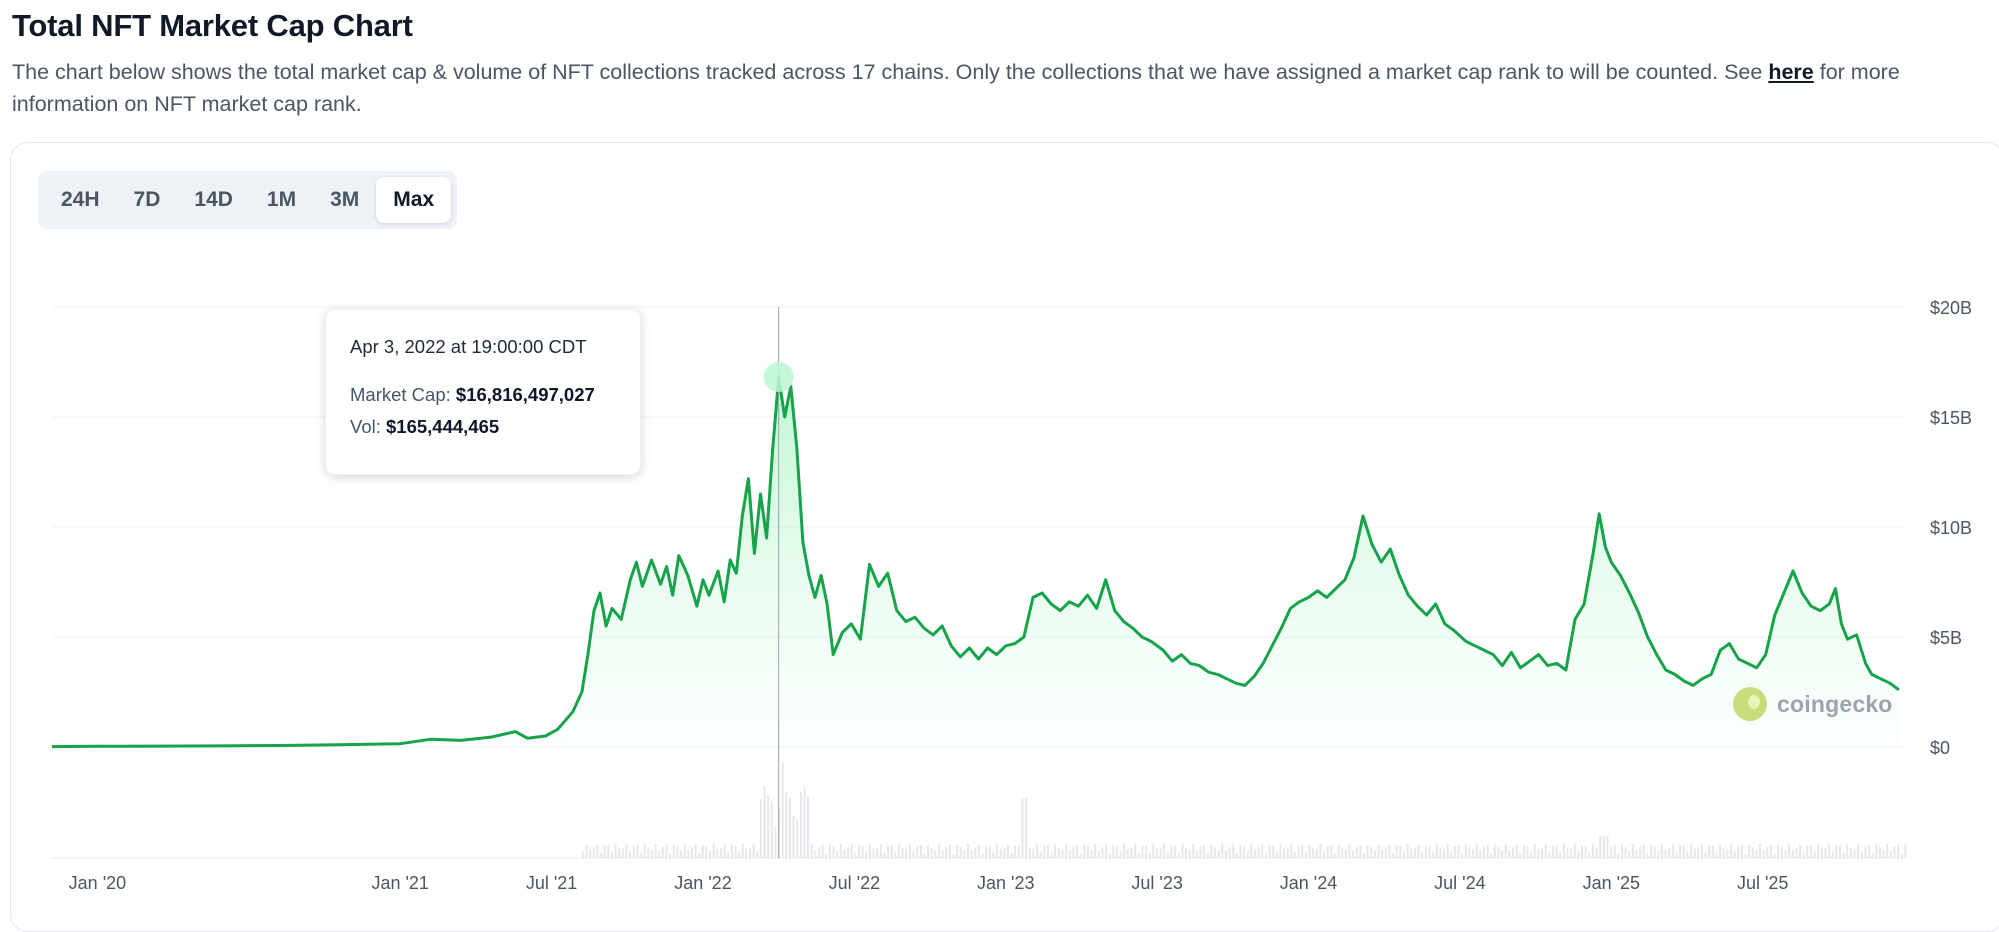 The image size is (1999, 932). What do you see at coordinates (414, 200) in the screenshot?
I see `range-max-button: Max` at bounding box center [414, 200].